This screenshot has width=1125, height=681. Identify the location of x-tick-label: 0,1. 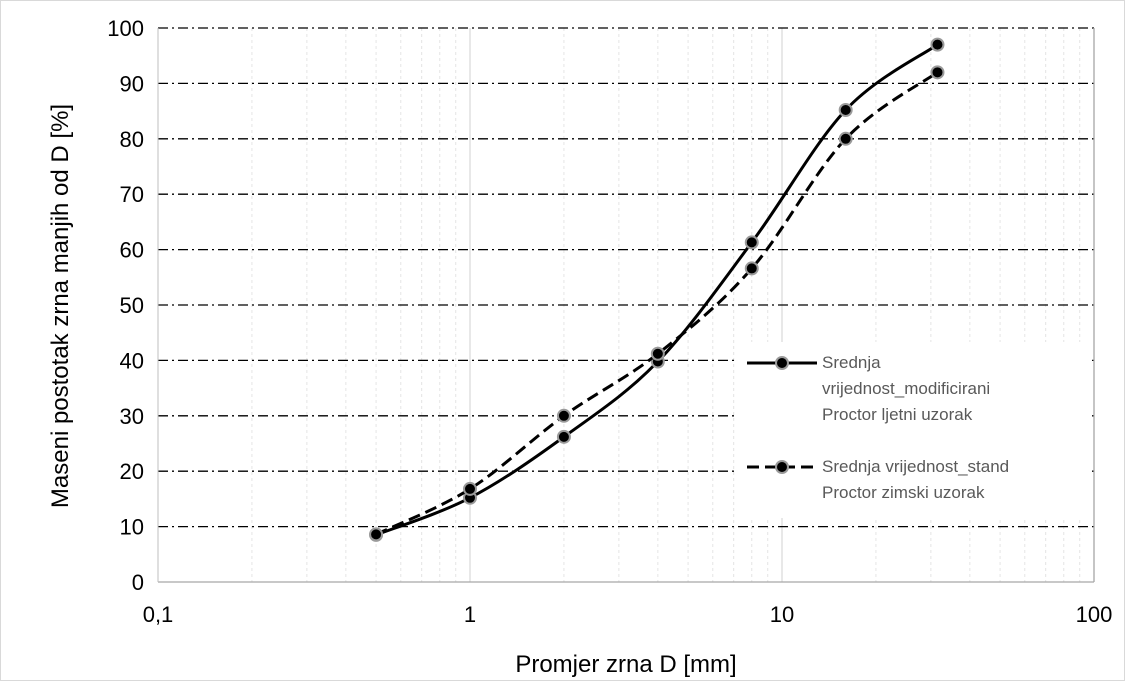
(158, 614).